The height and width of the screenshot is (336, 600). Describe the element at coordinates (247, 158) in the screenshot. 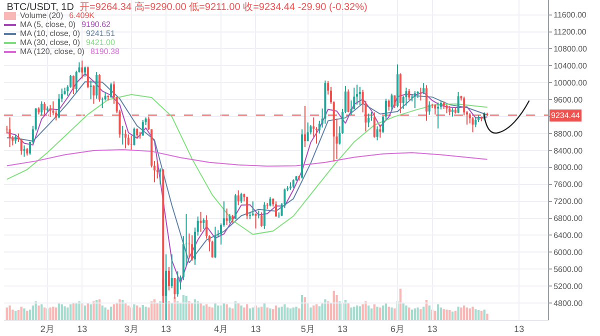

I see `line-series` at that location.